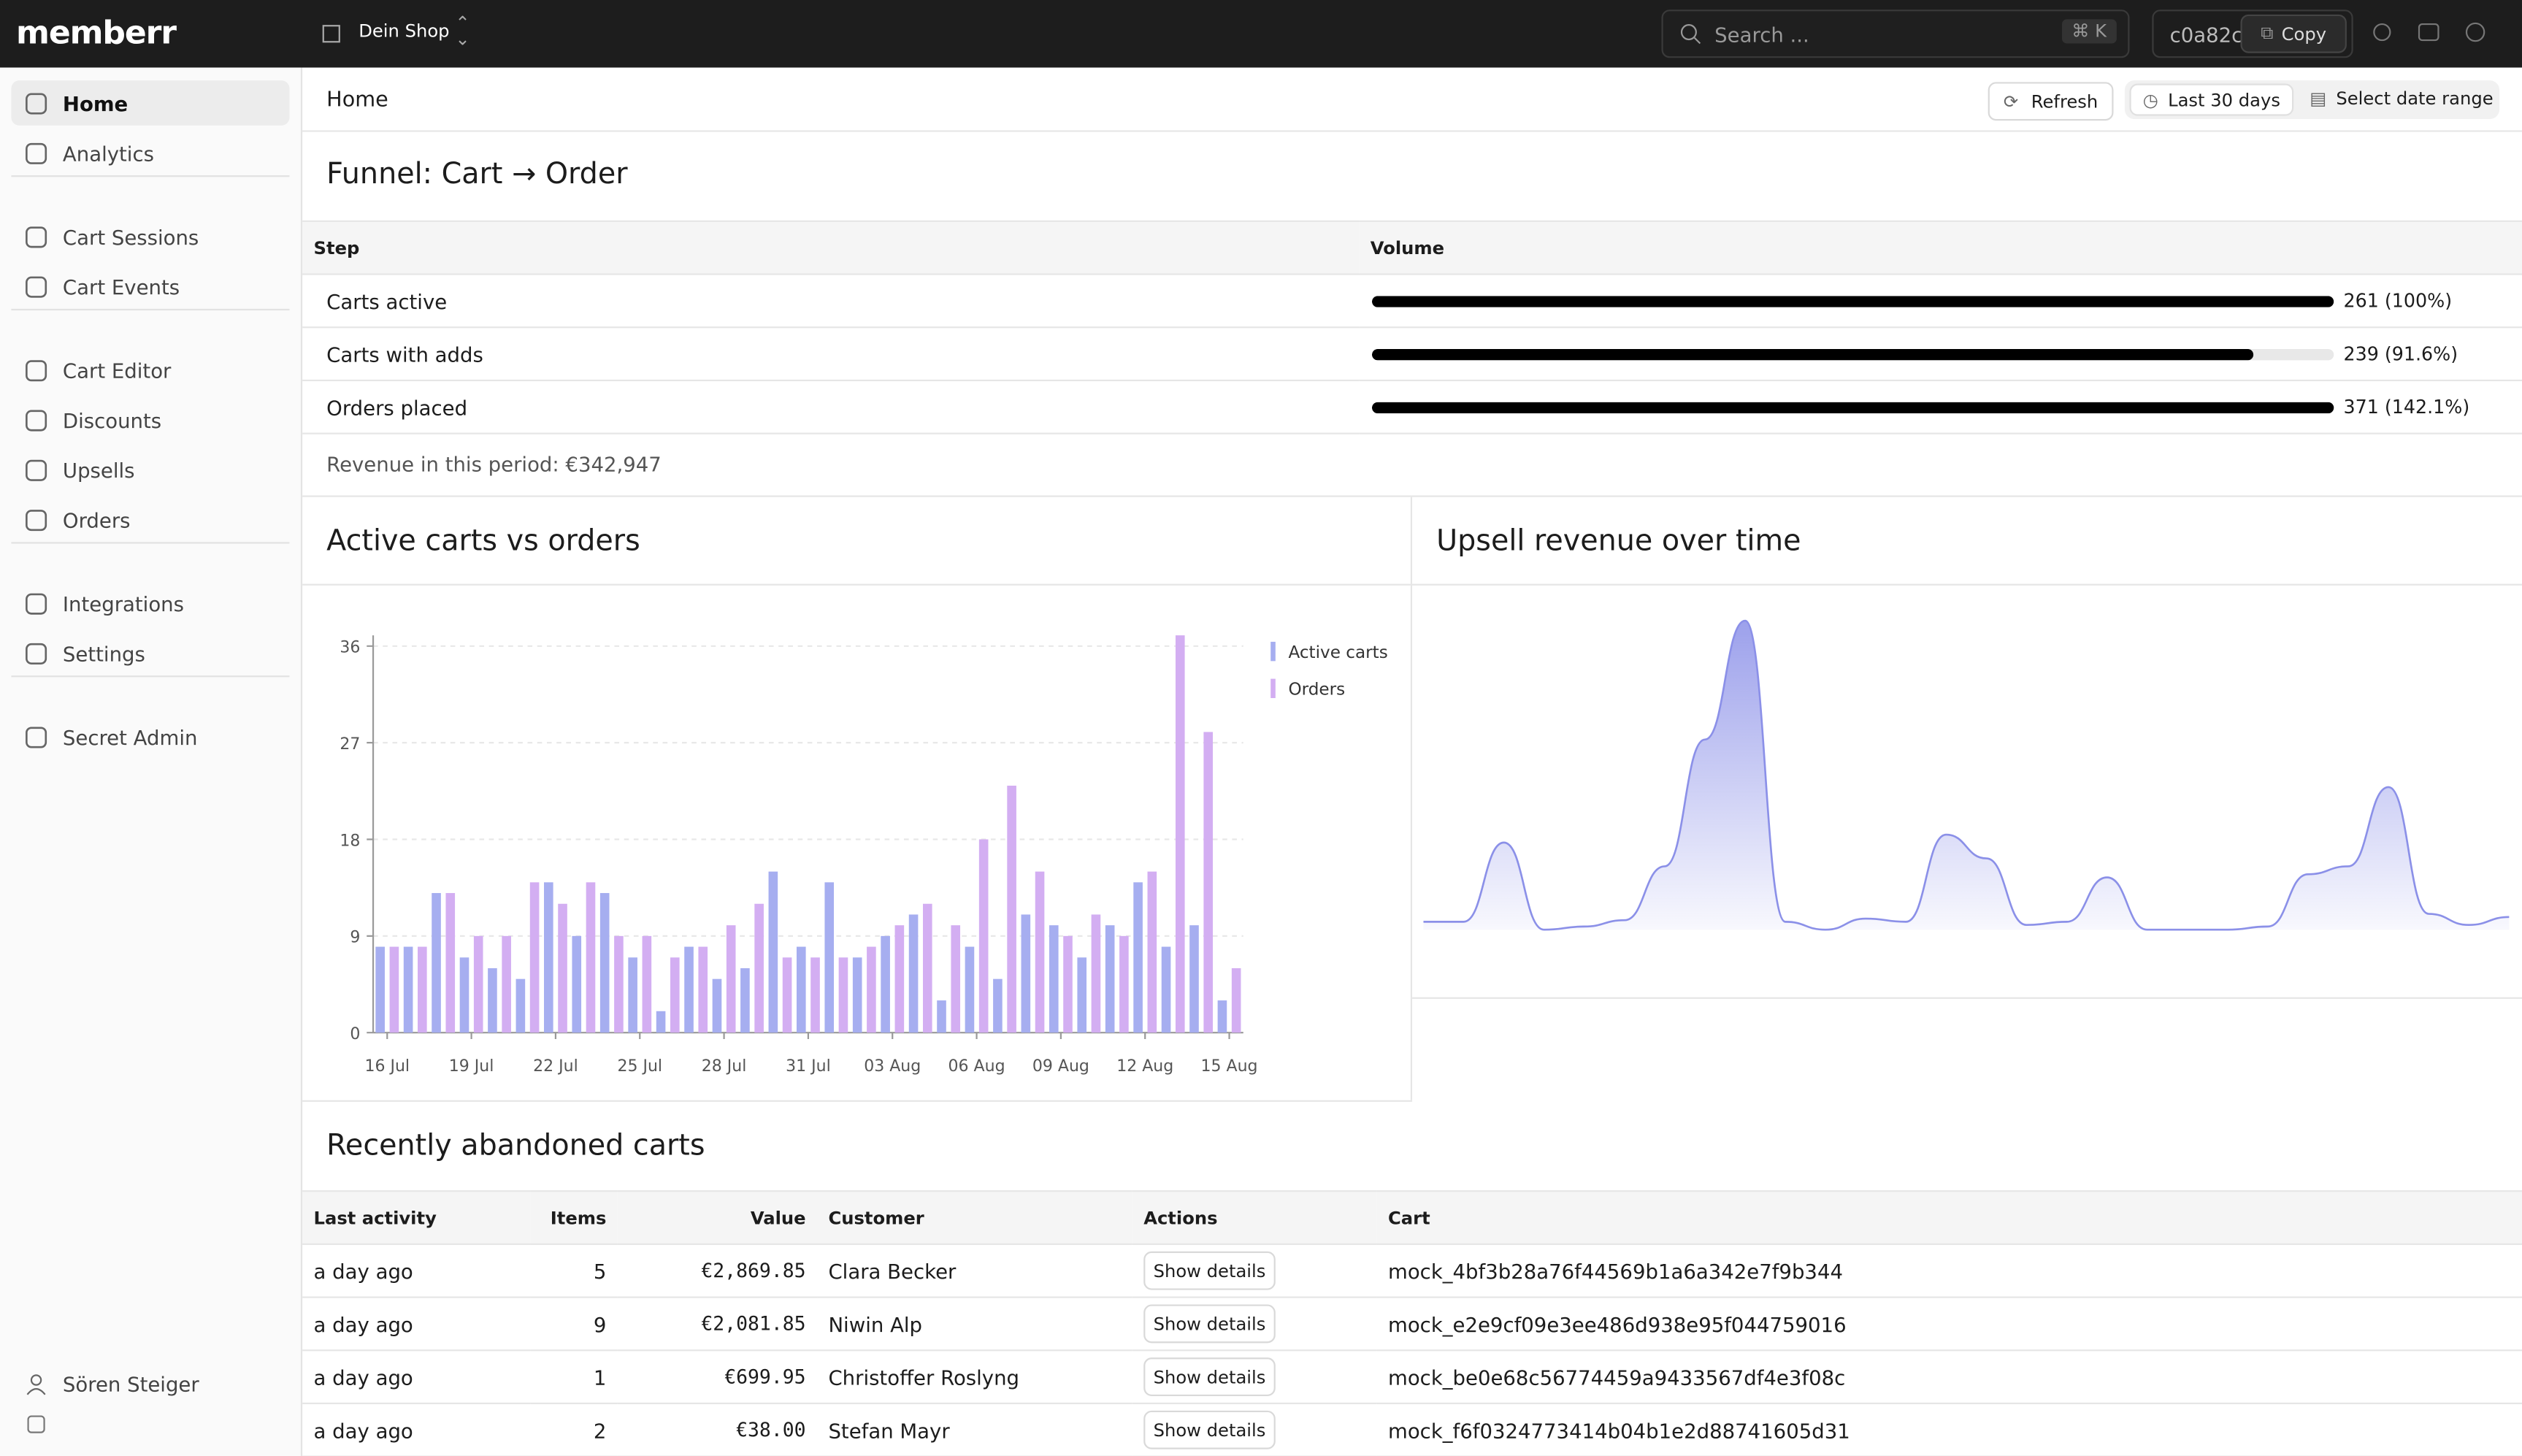  Describe the element at coordinates (150, 520) in the screenshot. I see `nav-item: Orders` at that location.